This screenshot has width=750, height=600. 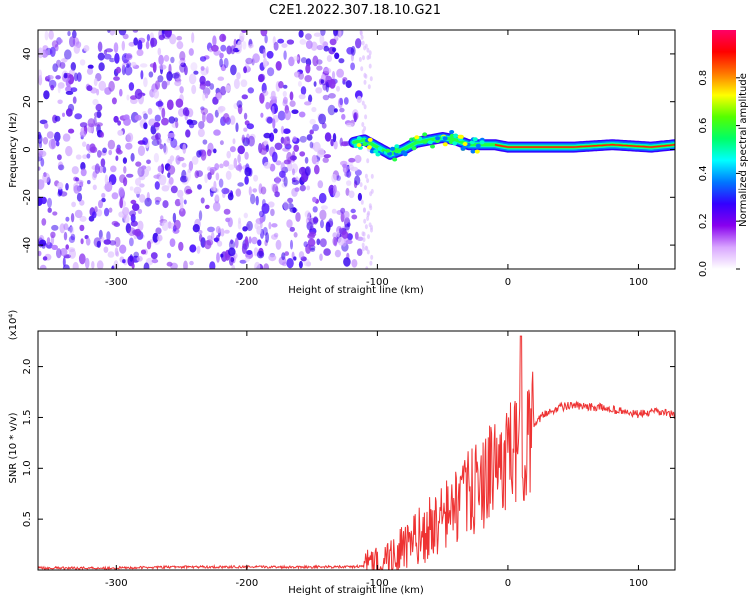 What do you see at coordinates (27, 519) in the screenshot?
I see `snr-y-tick-label: 0.5` at bounding box center [27, 519].